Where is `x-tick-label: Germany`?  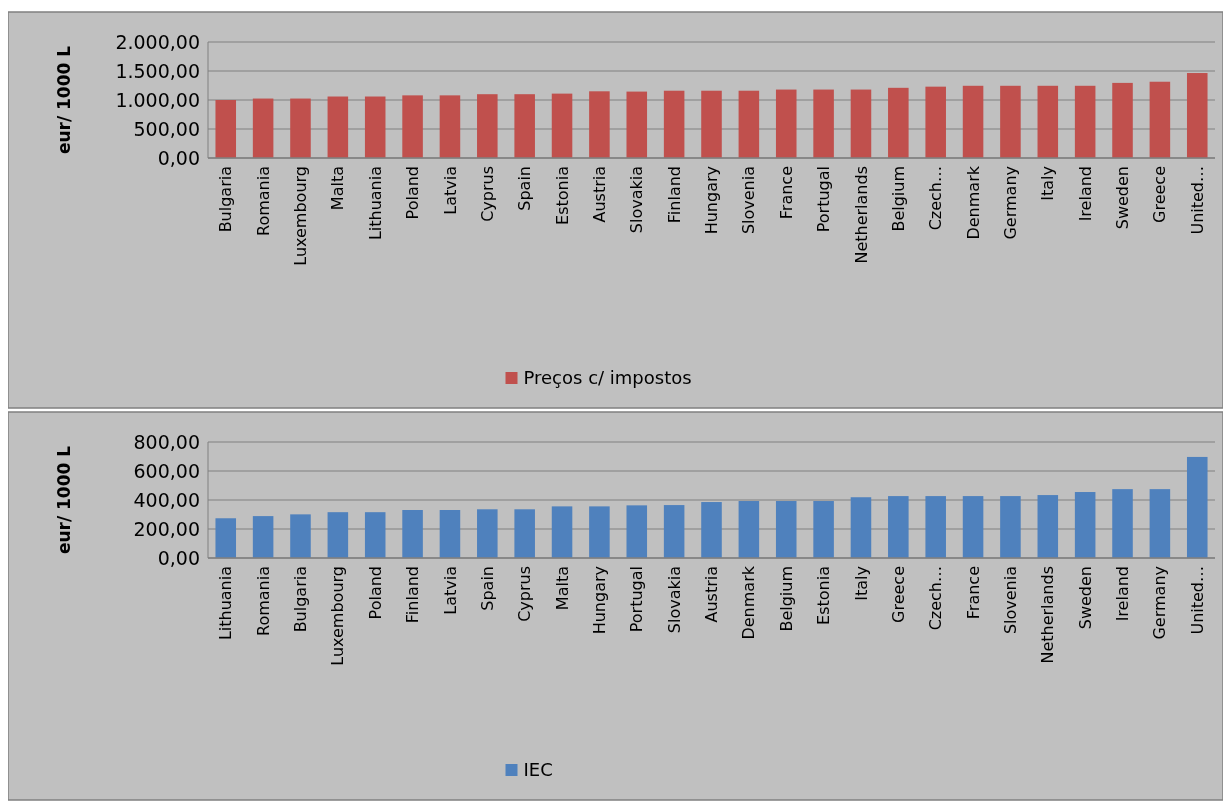
x-tick-label: Germany is located at coordinates (1011, 203).